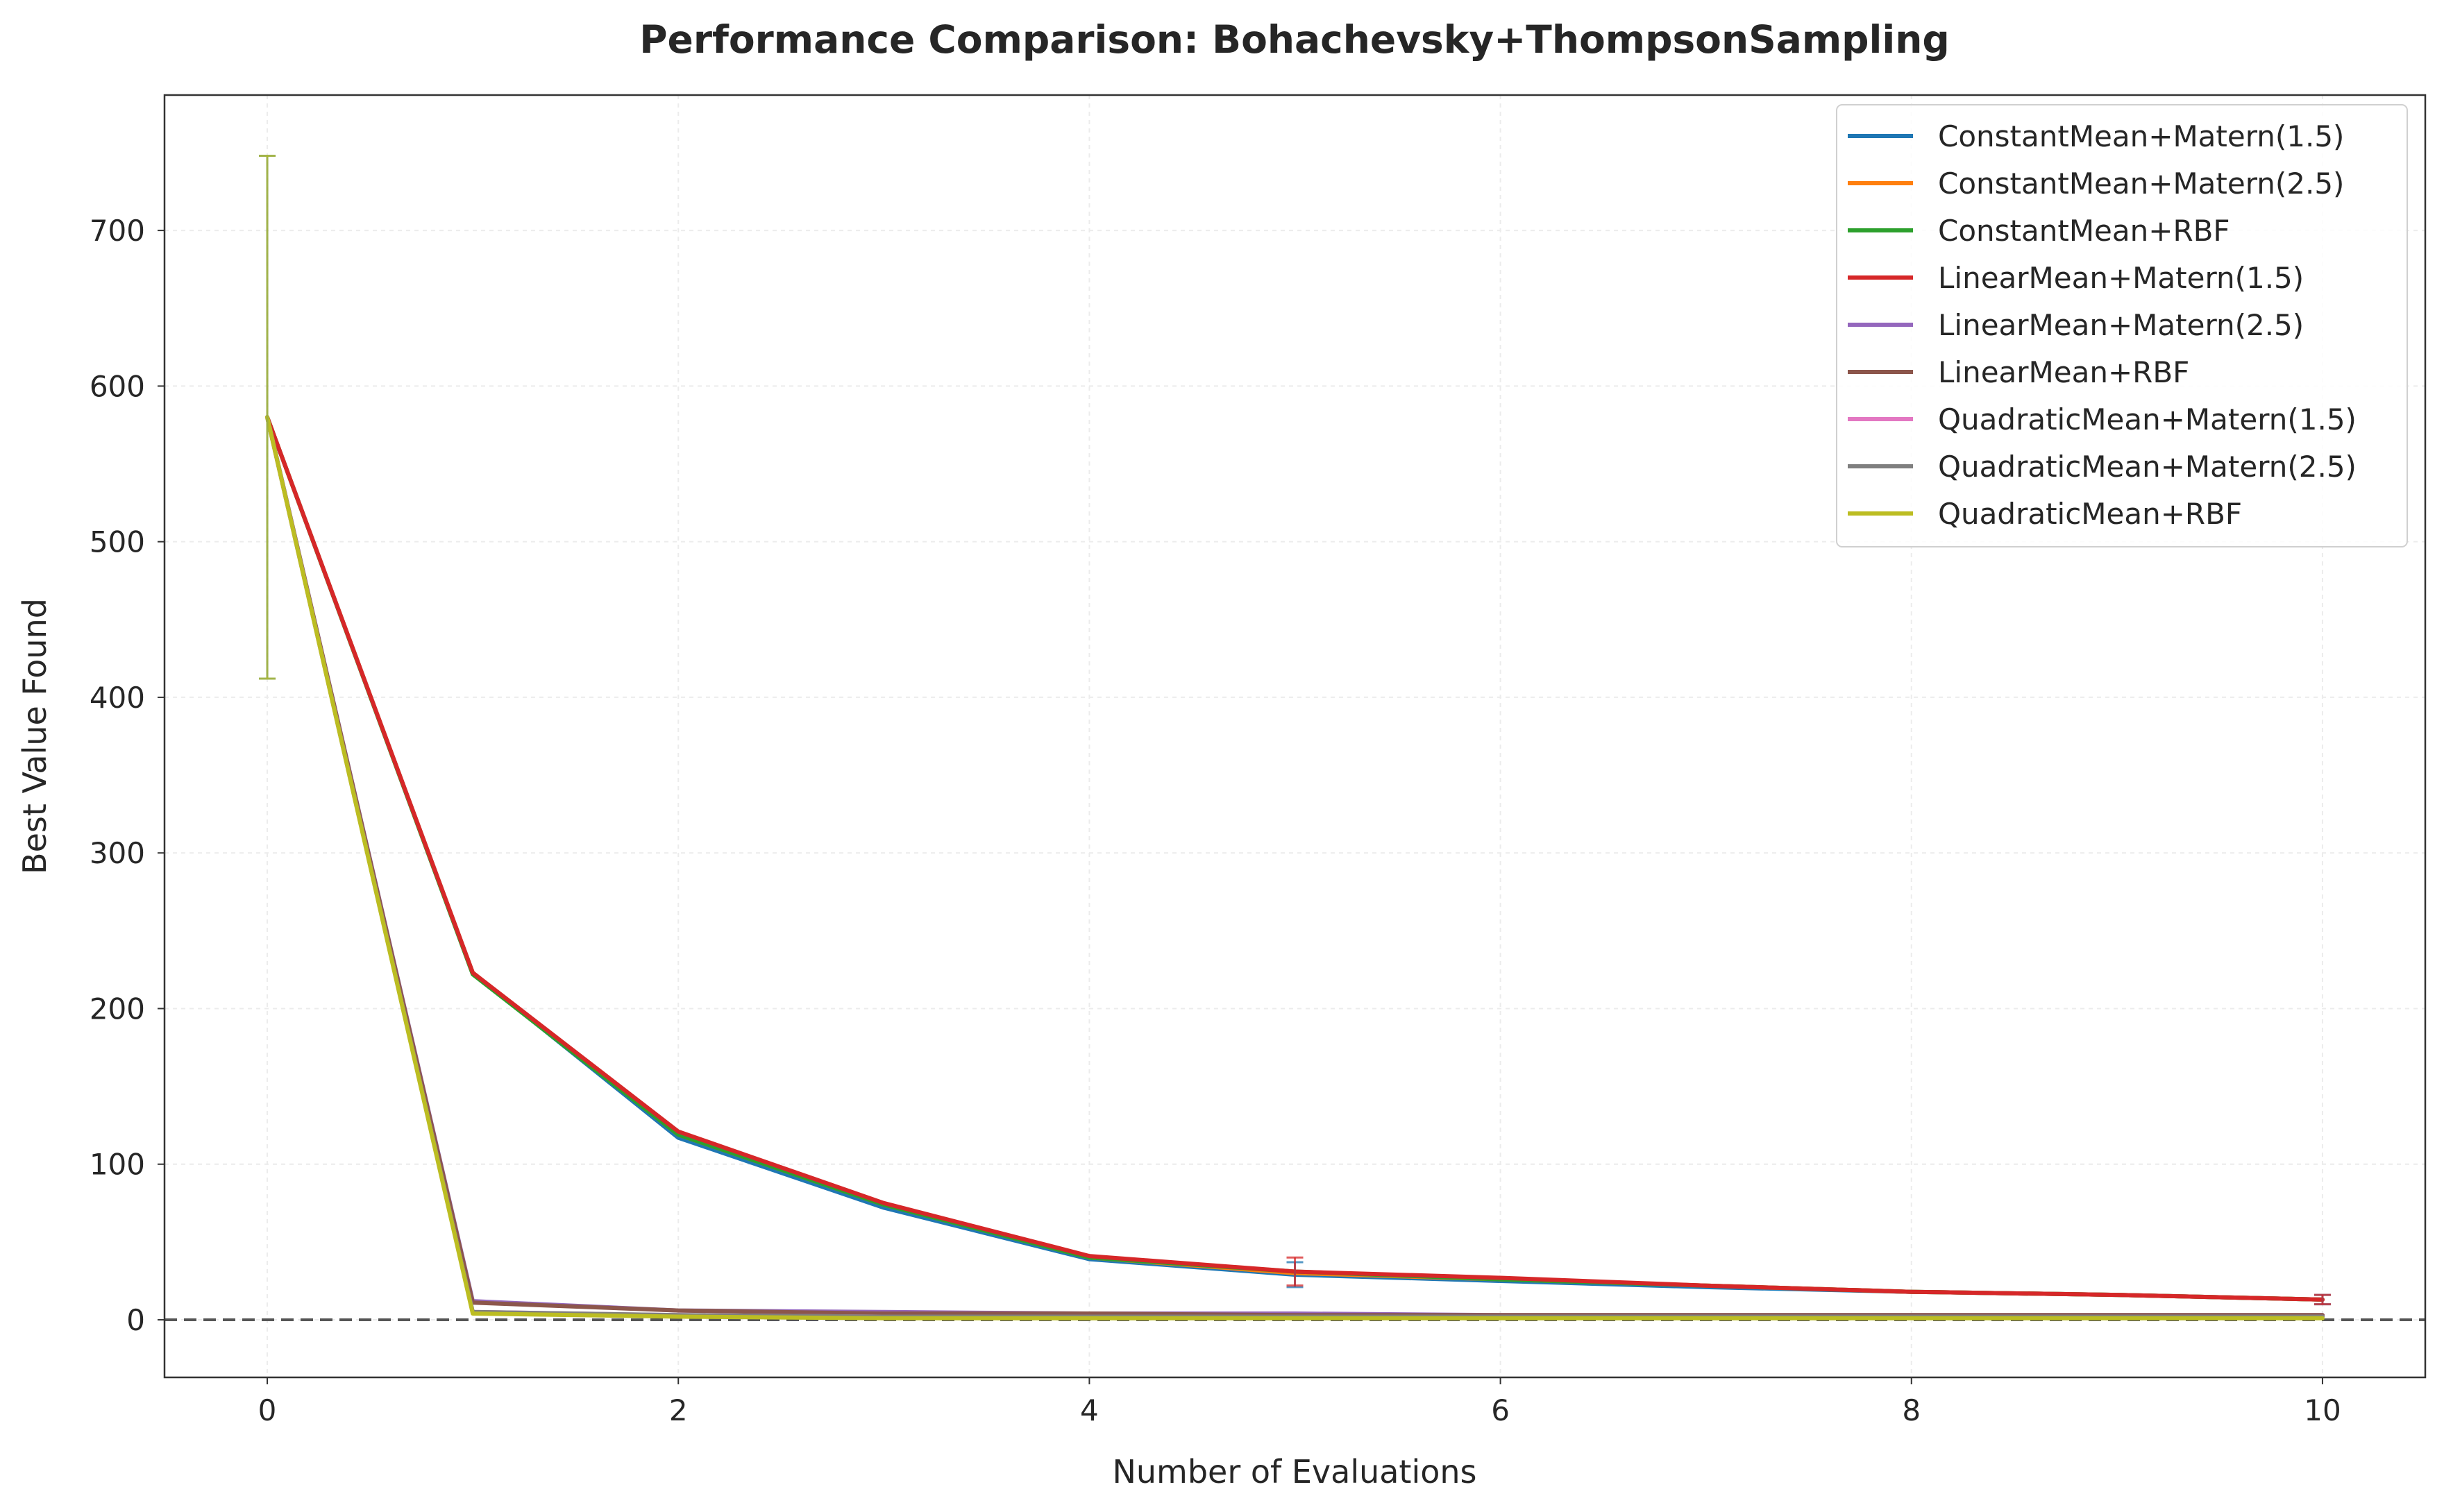 The height and width of the screenshot is (1512, 2444). What do you see at coordinates (117, 386) in the screenshot?
I see `y-tick-label: 600` at bounding box center [117, 386].